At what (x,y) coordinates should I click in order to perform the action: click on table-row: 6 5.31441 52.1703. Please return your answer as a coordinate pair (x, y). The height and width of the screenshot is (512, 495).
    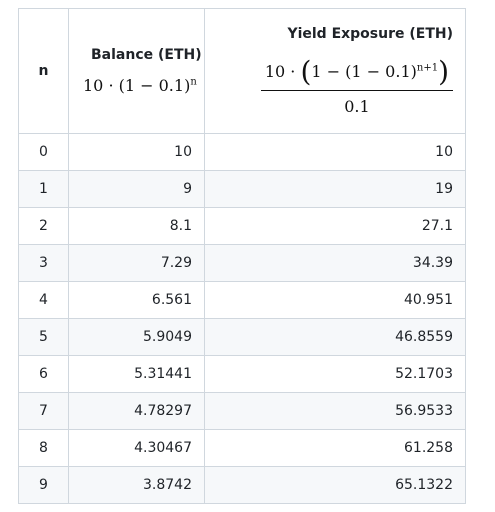
    Looking at the image, I should click on (242, 374).